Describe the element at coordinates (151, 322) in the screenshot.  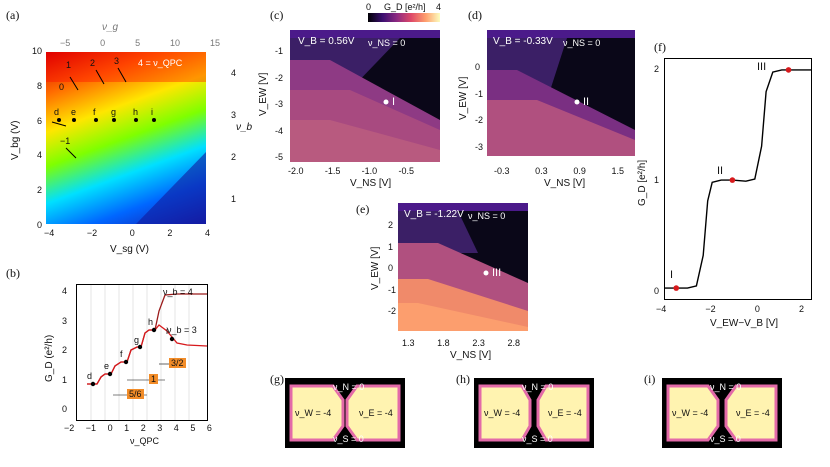
I see `b-pt-h: h` at that location.